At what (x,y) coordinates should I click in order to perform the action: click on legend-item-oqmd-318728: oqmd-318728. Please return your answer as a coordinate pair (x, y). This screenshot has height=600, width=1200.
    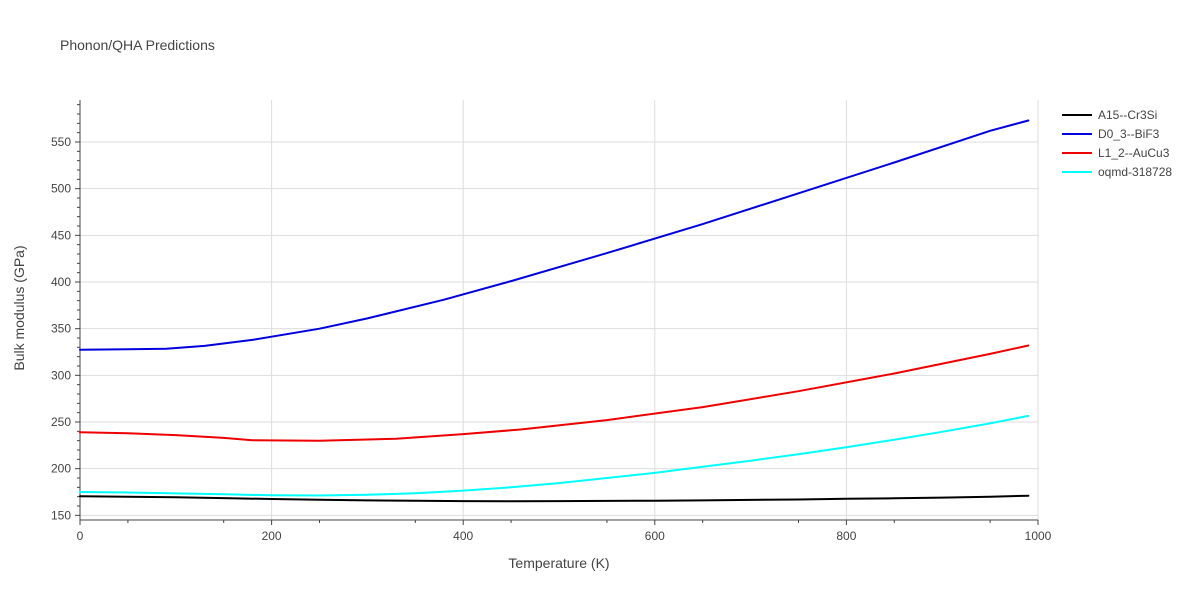
    Looking at the image, I should click on (1117, 172).